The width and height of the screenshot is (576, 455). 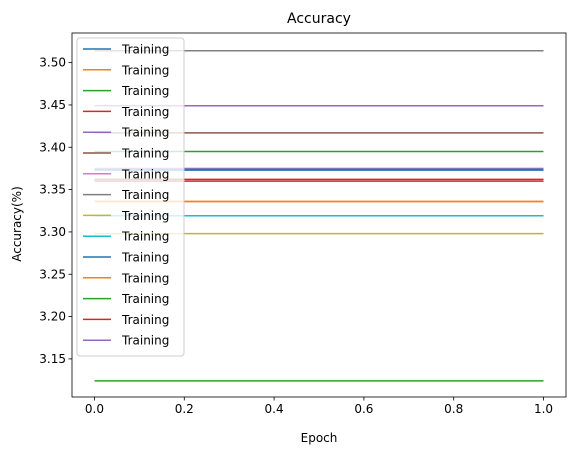 What do you see at coordinates (145, 237) in the screenshot?
I see `legend-label-10: Training` at bounding box center [145, 237].